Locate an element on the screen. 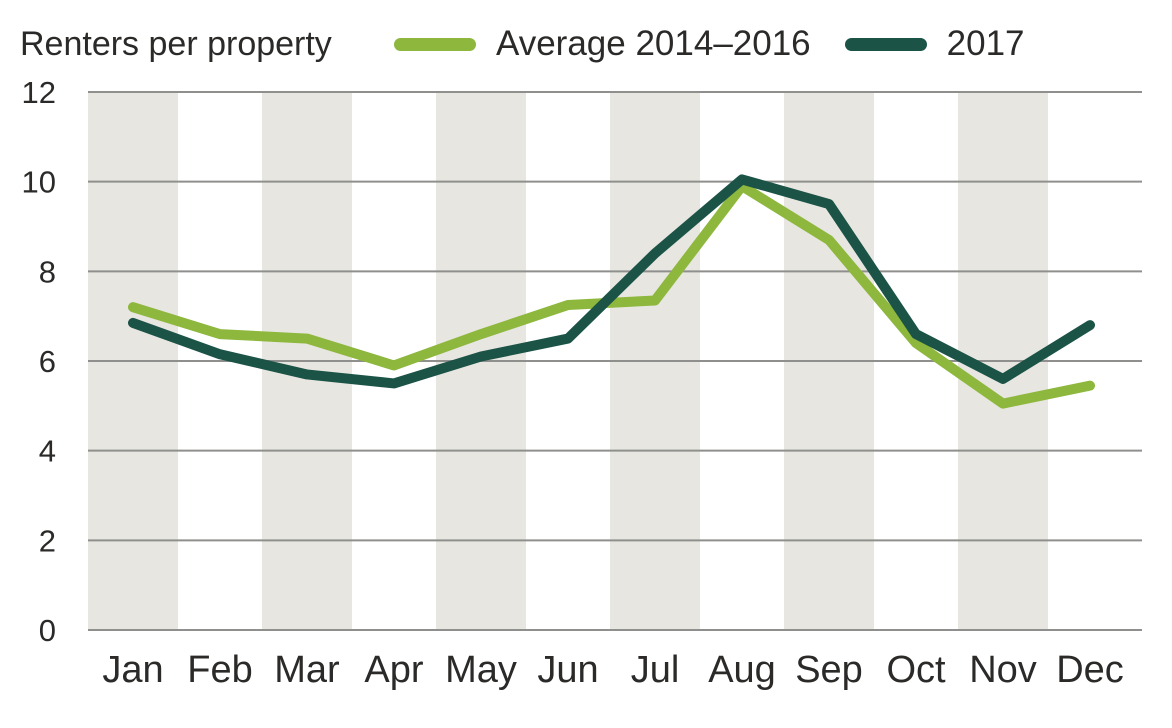  x-tick-label-oct: Oct is located at coordinates (916, 670).